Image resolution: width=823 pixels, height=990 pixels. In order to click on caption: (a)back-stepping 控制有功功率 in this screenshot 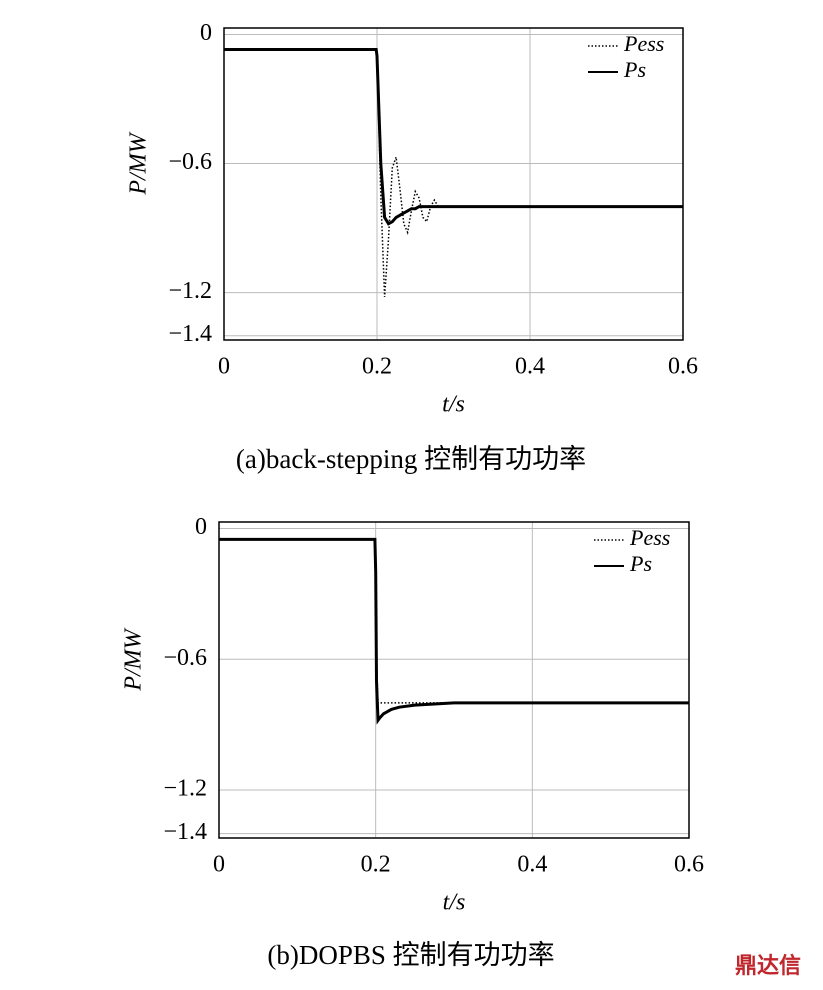, I will do `click(411, 459)`.